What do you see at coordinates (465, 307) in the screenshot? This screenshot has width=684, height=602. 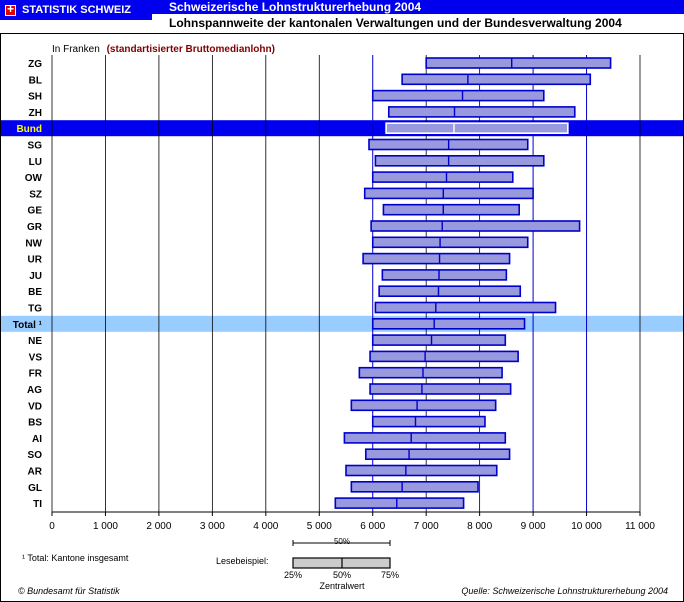 I see `box-TG` at bounding box center [465, 307].